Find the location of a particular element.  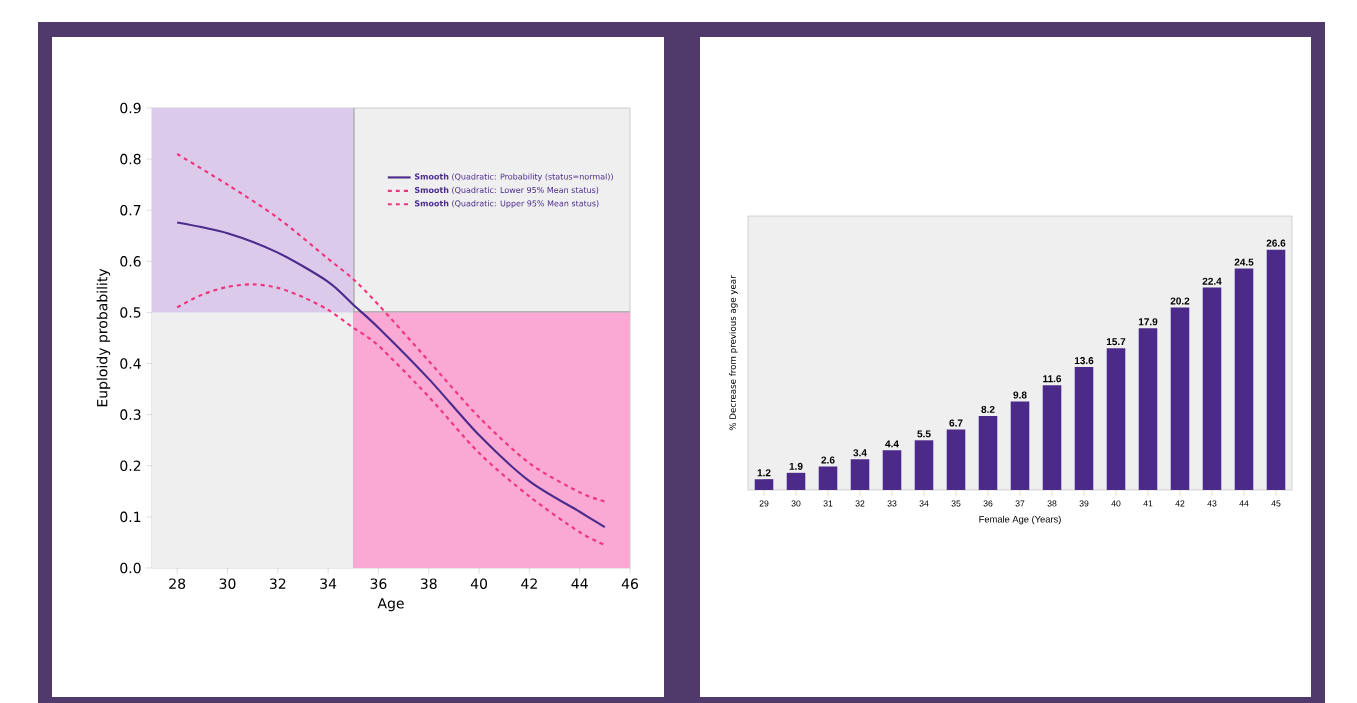

x-tick-label: 28 is located at coordinates (177, 583).